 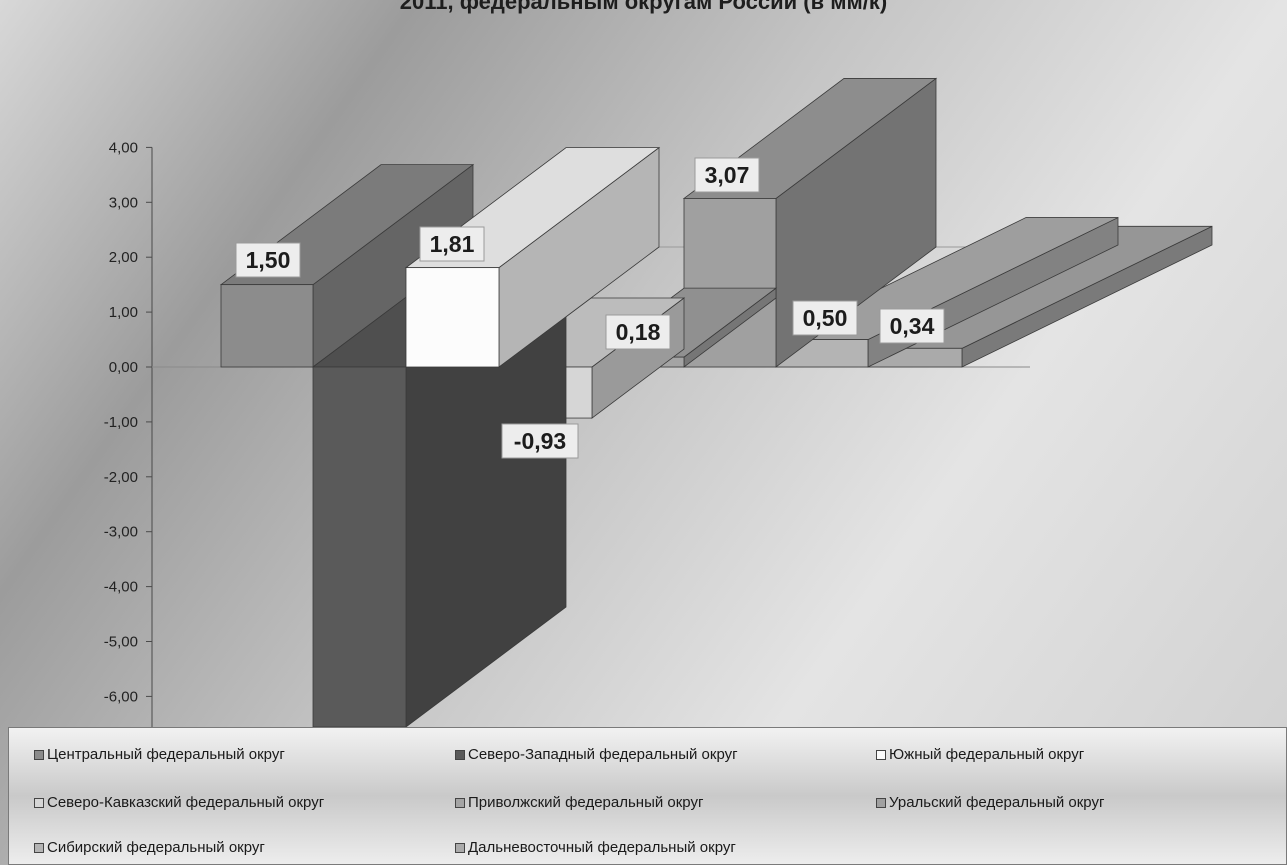 I want to click on y-tick-label: 2,00, so click(x=123, y=257).